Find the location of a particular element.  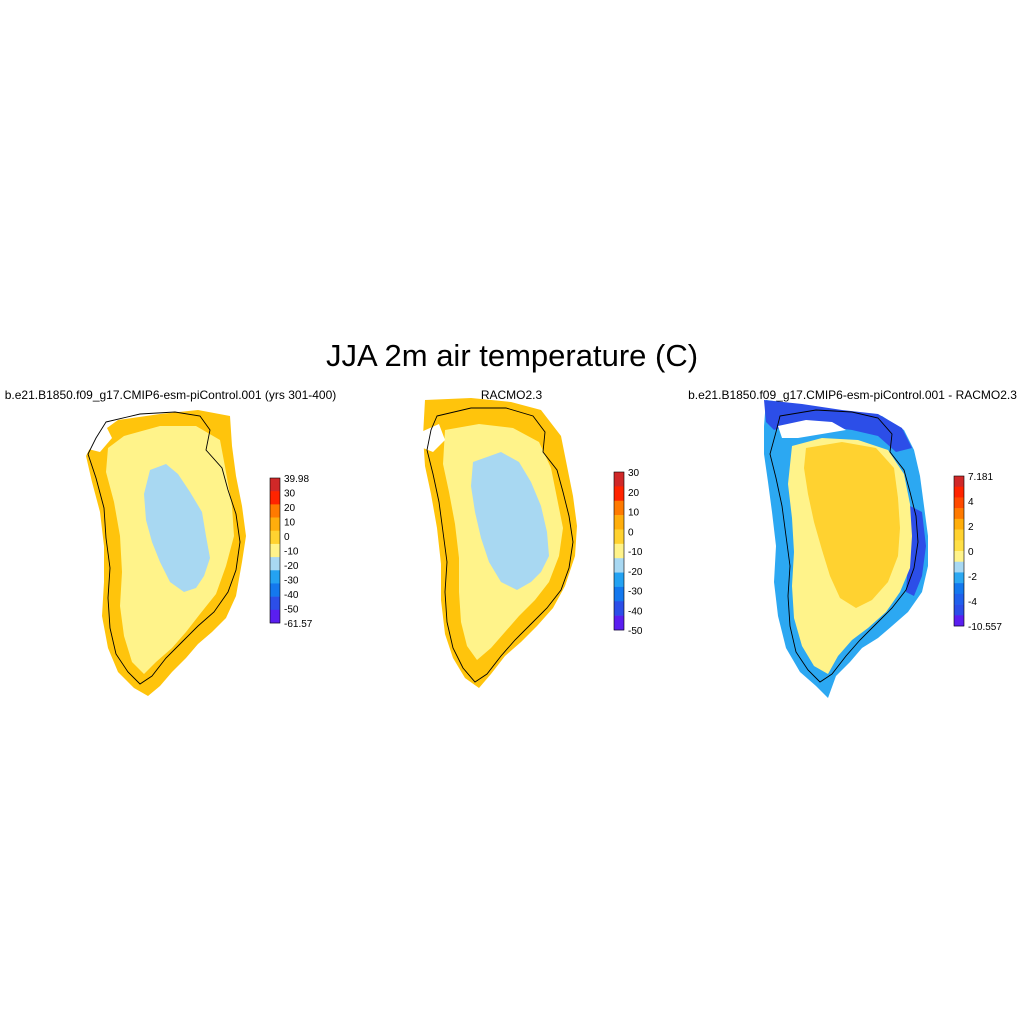

colorbar-tick-label: 39.98 is located at coordinates (296, 479).